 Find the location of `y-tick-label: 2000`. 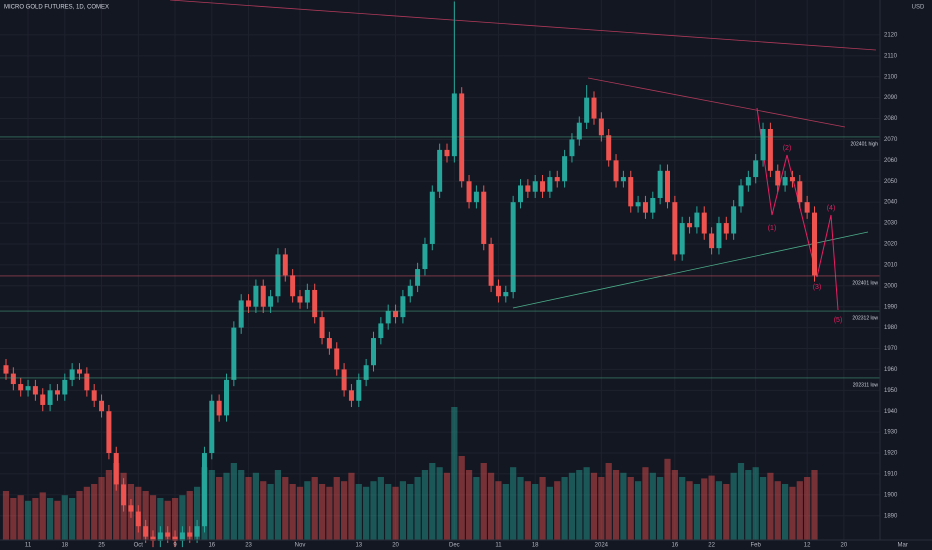

y-tick-label: 2000 is located at coordinates (891, 286).